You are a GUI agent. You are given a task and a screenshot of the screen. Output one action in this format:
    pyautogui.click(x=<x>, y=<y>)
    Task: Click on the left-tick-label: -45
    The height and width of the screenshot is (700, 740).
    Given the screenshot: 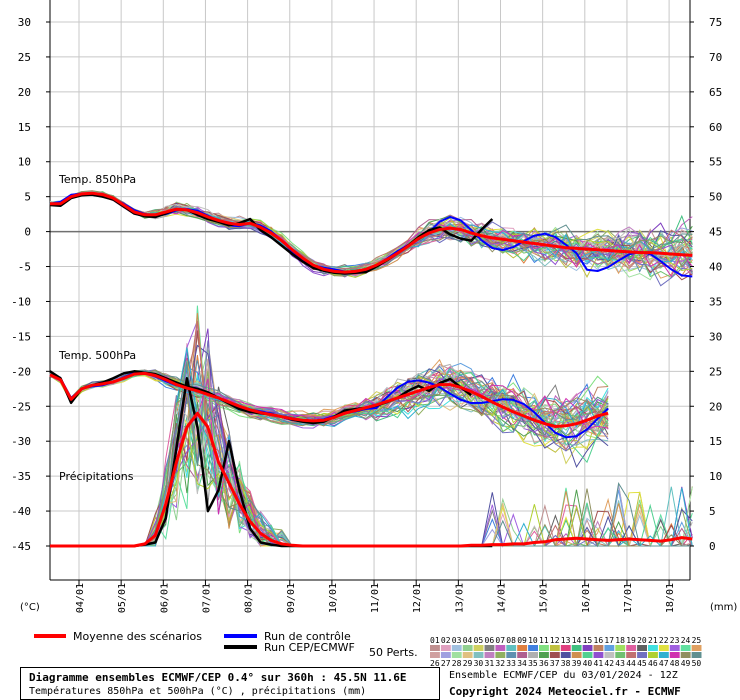 What is the action you would take?
    pyautogui.click(x=21, y=546)
    